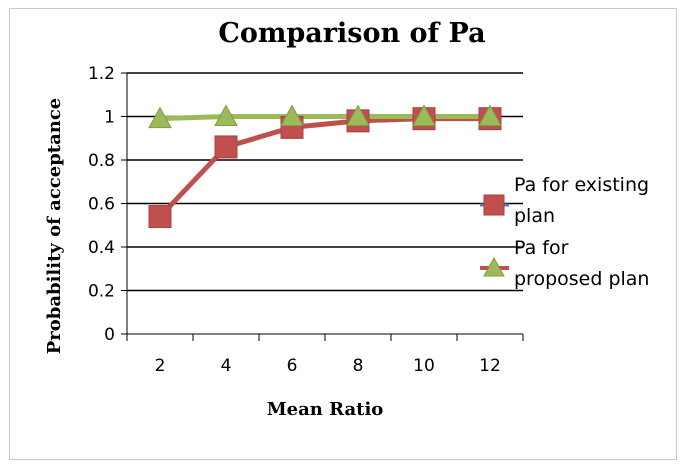  What do you see at coordinates (54, 226) in the screenshot?
I see `y-axis-label: Probability of acceptance` at bounding box center [54, 226].